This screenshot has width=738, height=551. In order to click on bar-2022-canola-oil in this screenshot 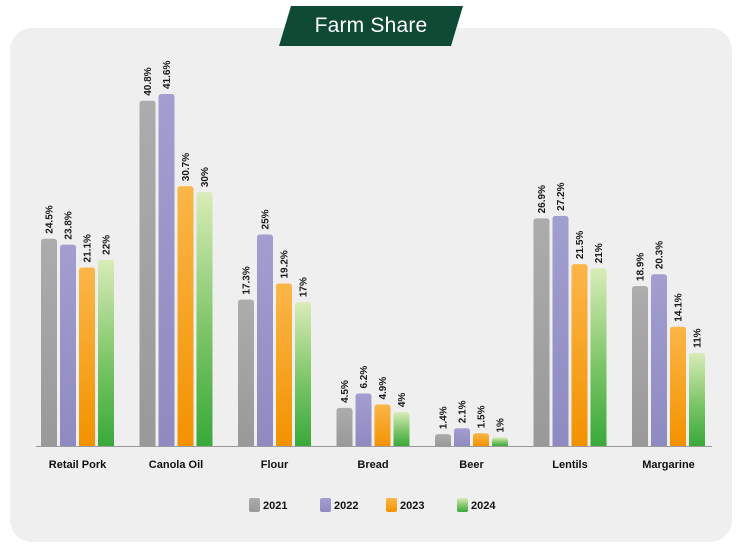, I will do `click(166, 270)`.